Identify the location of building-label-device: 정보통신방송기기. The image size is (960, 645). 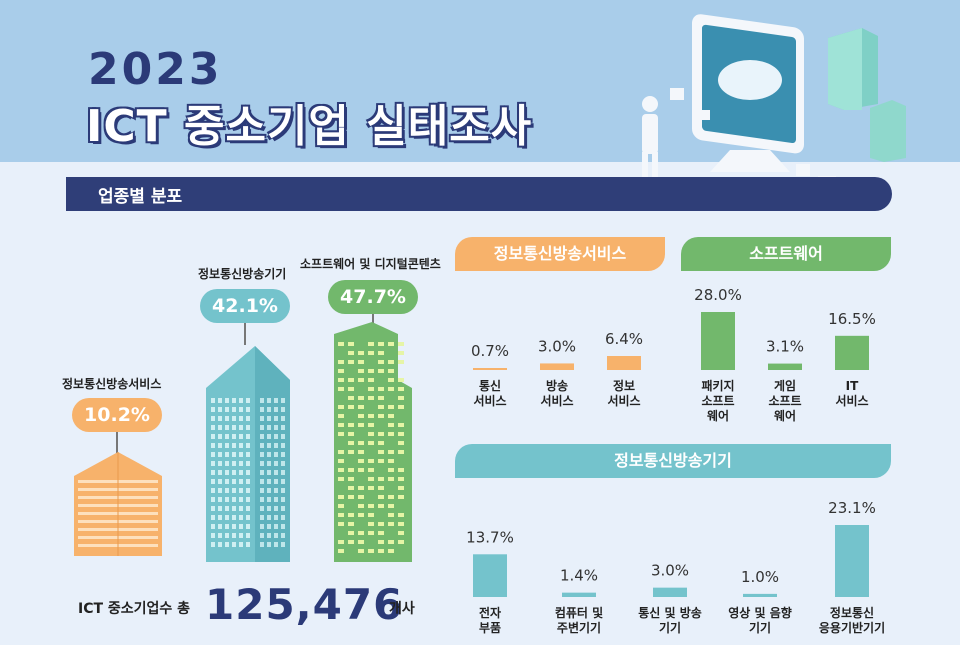
(242, 274).